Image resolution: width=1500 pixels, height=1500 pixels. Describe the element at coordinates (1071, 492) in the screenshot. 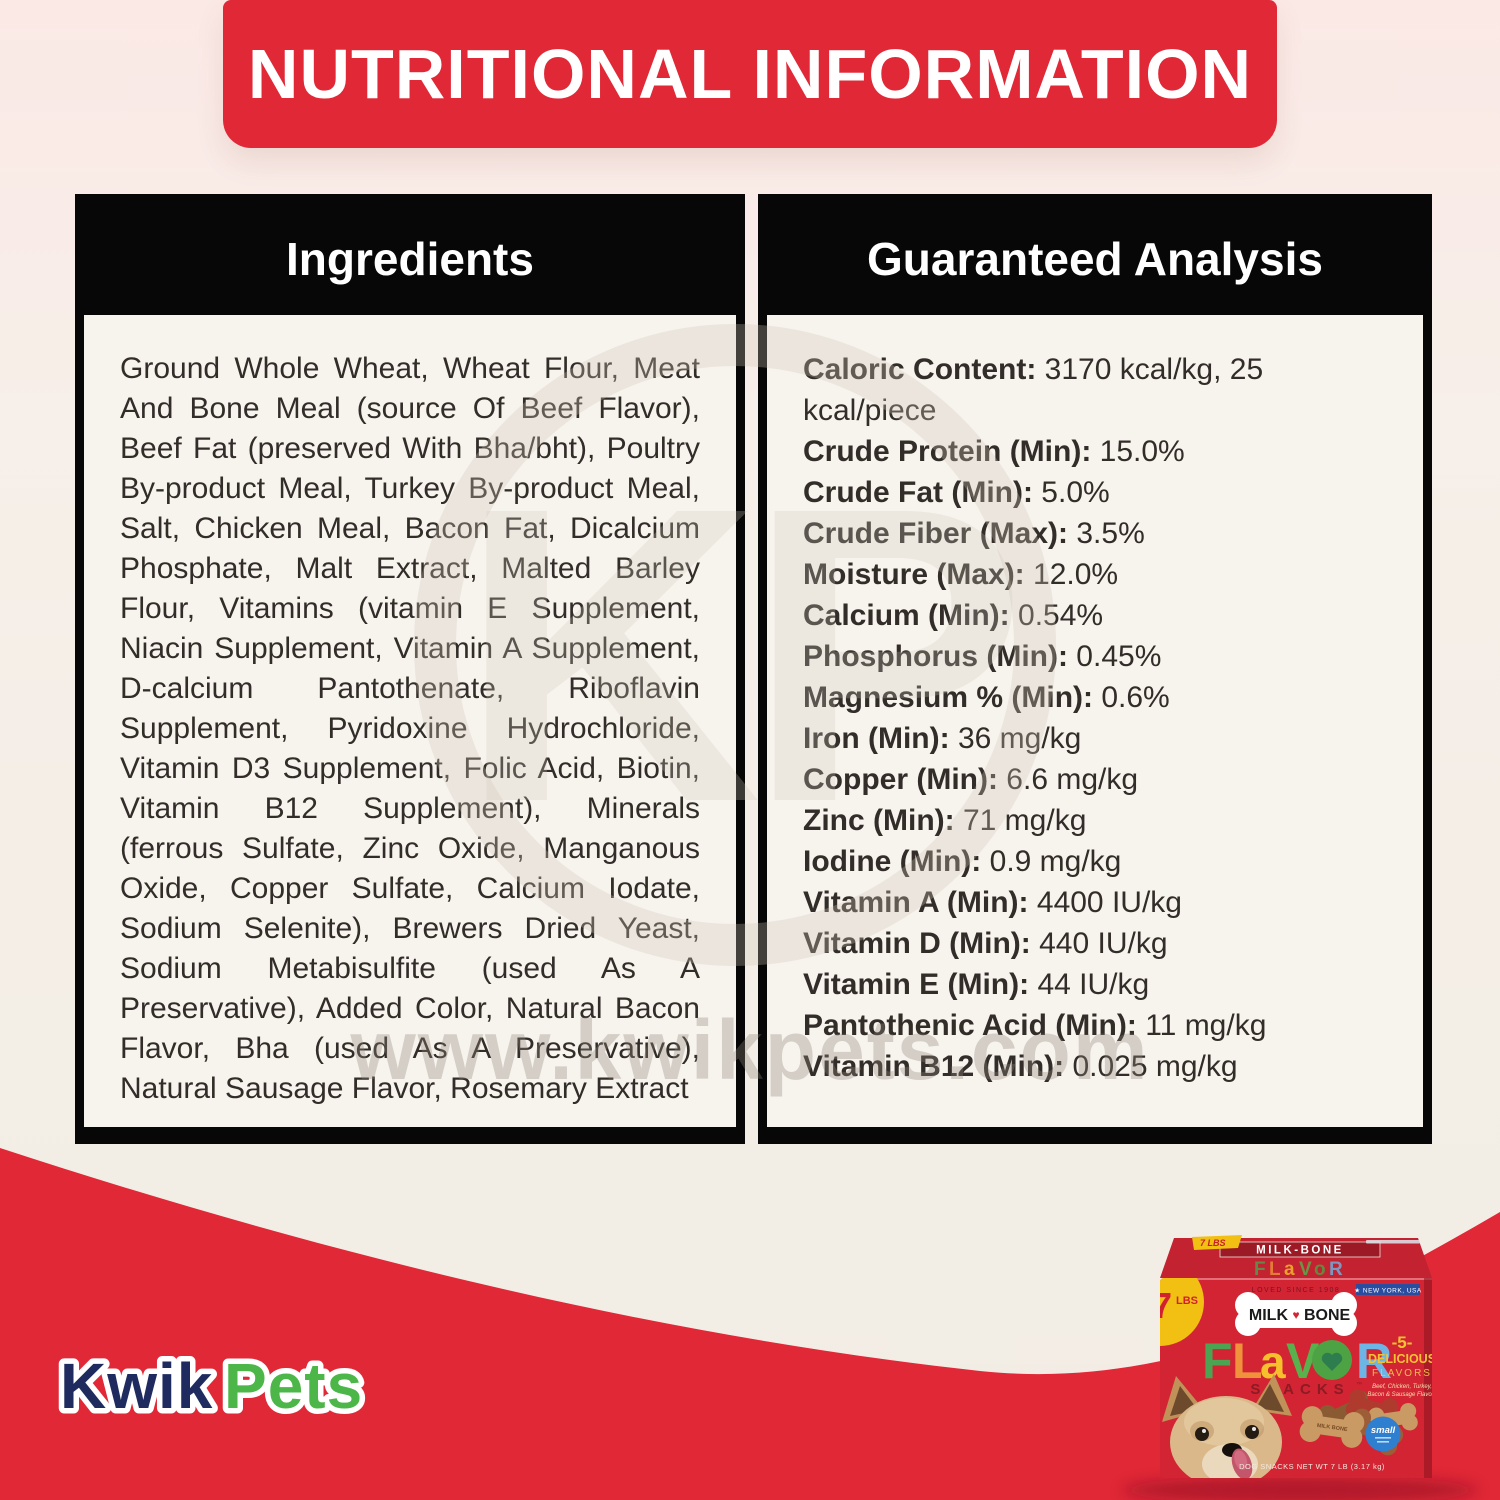

I see `ga-row-value: 5.0%` at that location.